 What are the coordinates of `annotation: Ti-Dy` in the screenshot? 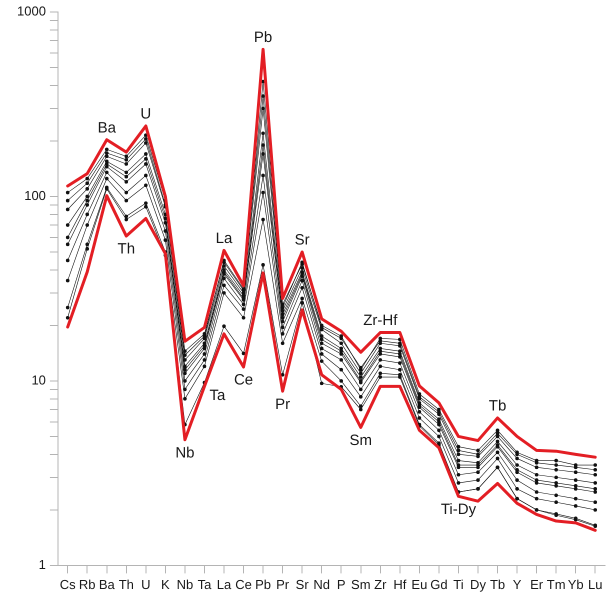 It's located at (458, 509).